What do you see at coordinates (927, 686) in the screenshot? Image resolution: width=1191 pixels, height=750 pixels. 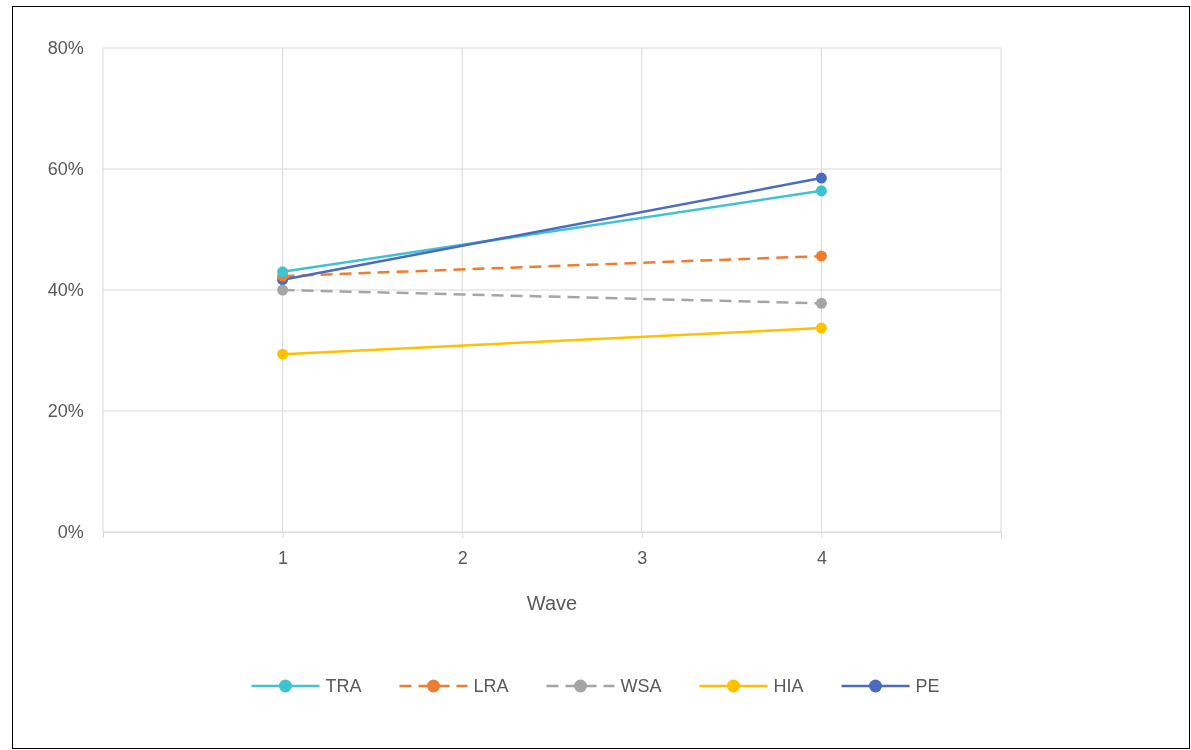 I see `legend-label: PE` at bounding box center [927, 686].